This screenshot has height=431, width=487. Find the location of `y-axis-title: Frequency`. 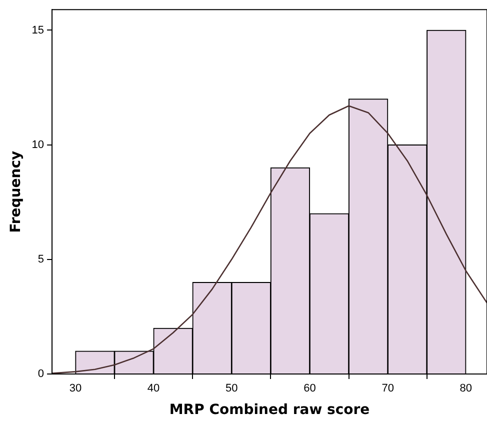

y-axis-title: Frequency is located at coordinates (16, 191).